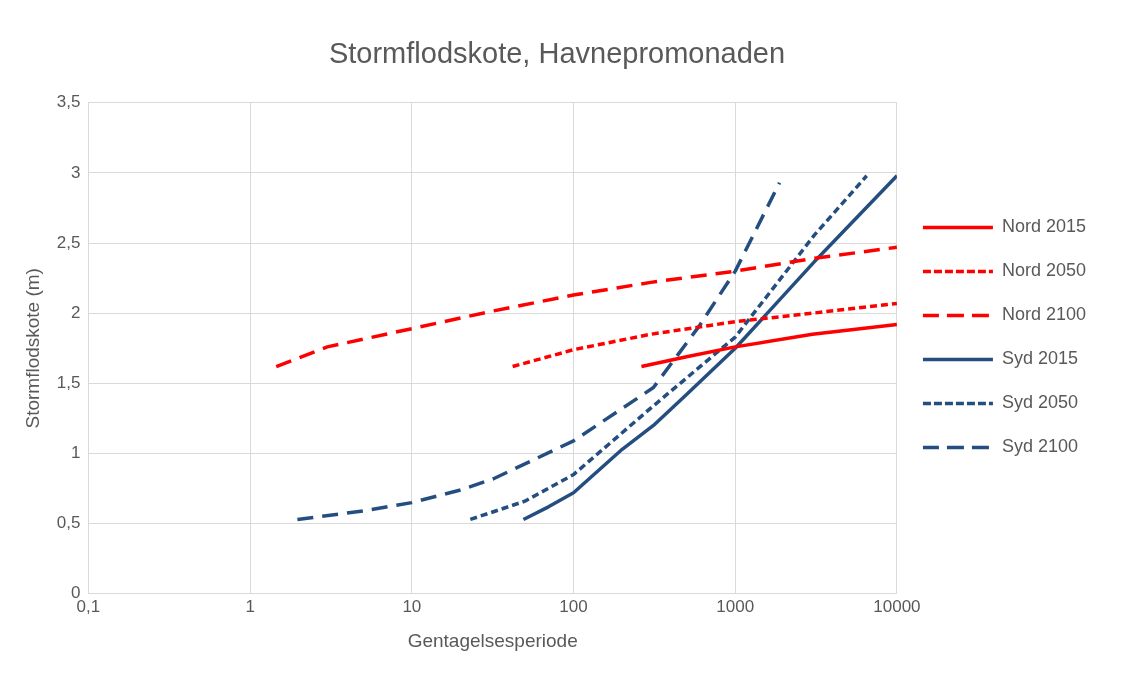  I want to click on y-tick-label: 3, so click(75, 172).